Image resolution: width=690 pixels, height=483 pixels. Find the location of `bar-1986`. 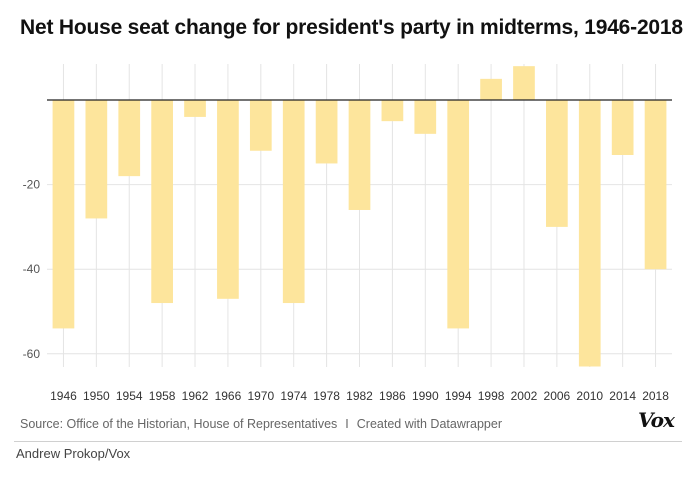

bar-1986 is located at coordinates (392, 111).